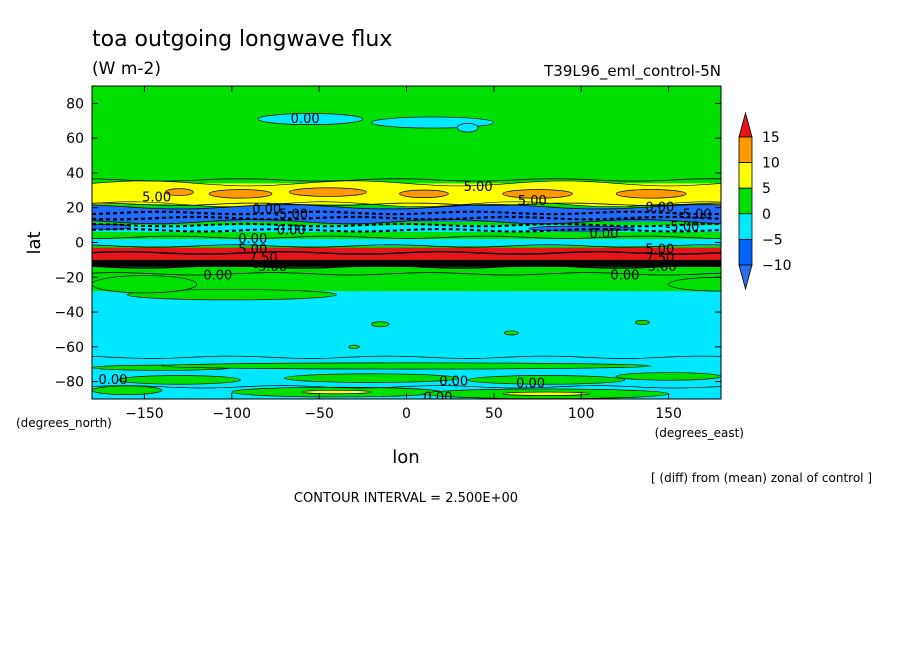 Image resolution: width=904 pixels, height=654 pixels. What do you see at coordinates (766, 189) in the screenshot?
I see `colorbar-label: 5` at bounding box center [766, 189].